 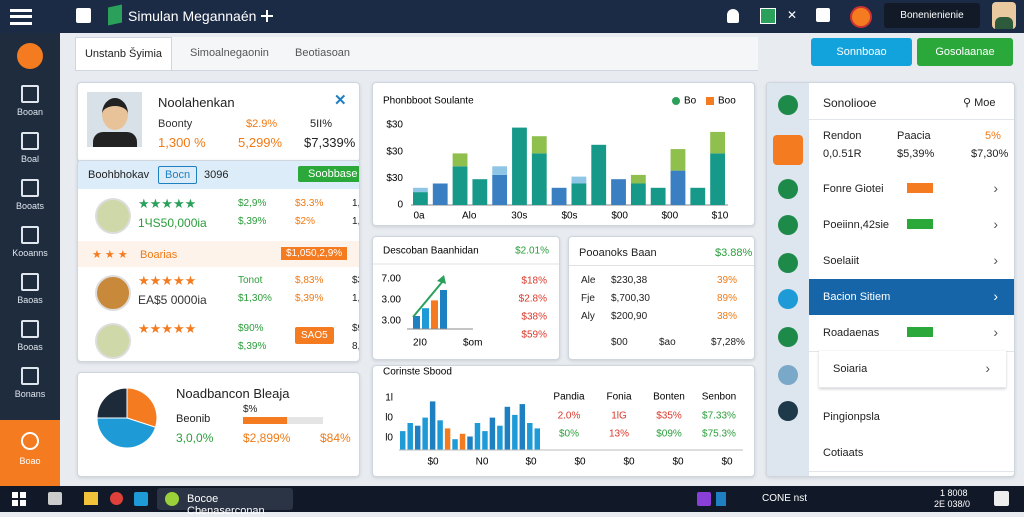 I want to click on more-link: ⚲ Moe, so click(x=979, y=103).